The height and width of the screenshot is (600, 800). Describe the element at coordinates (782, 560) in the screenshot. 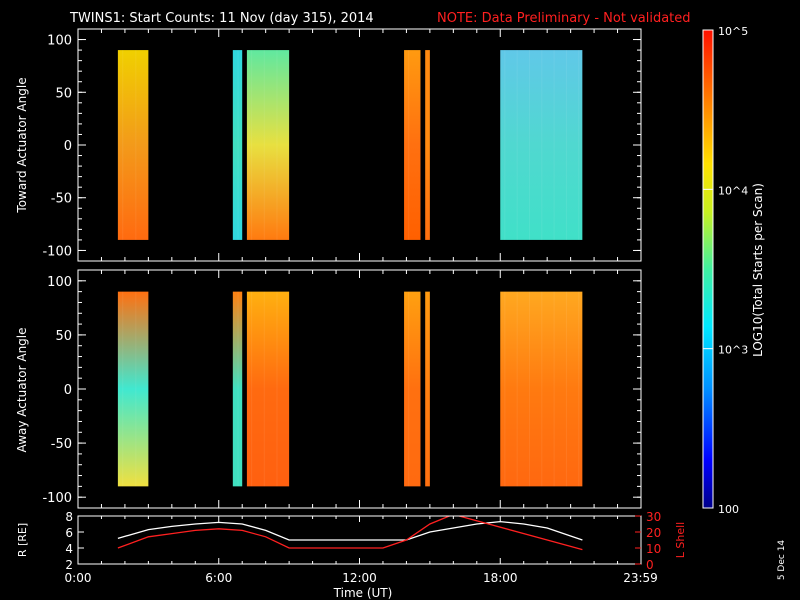

I see `date-stamp: 5 Dec 14` at that location.